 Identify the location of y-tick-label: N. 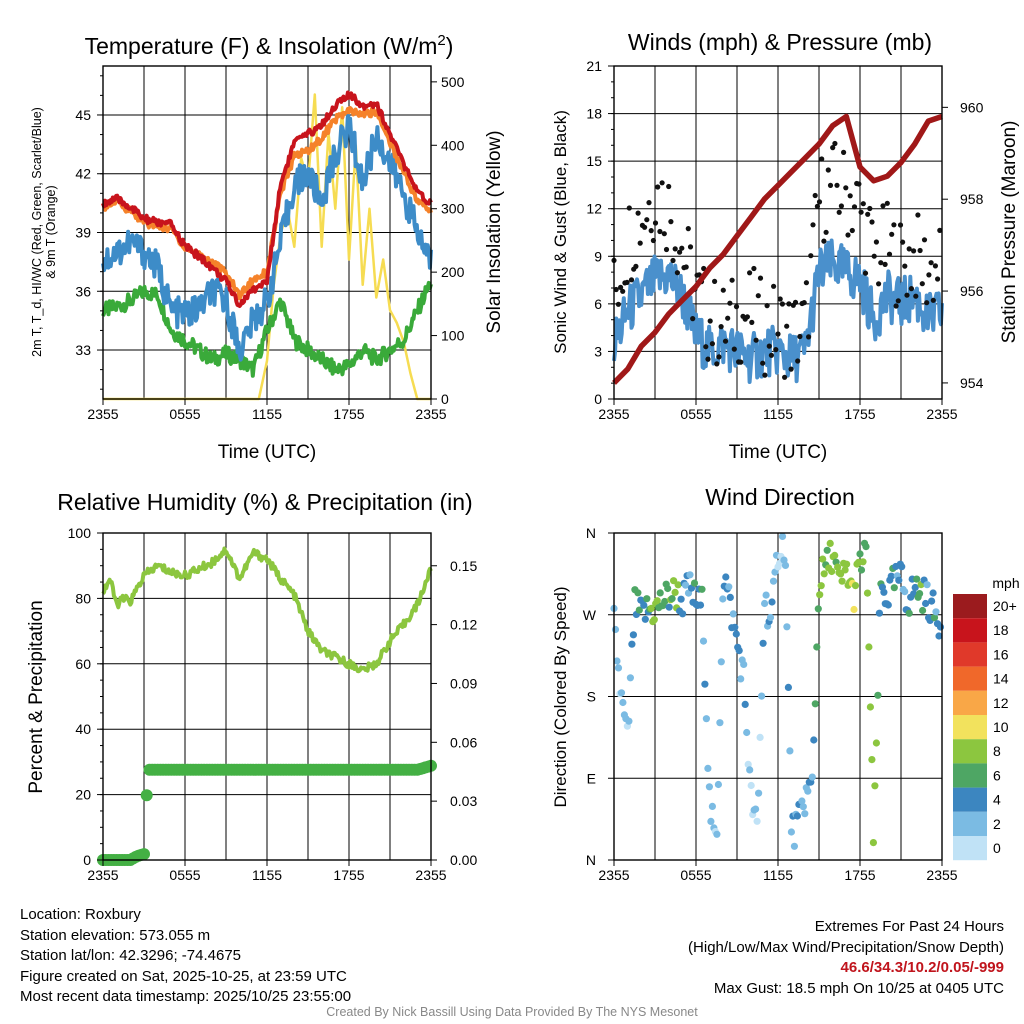
(591, 860).